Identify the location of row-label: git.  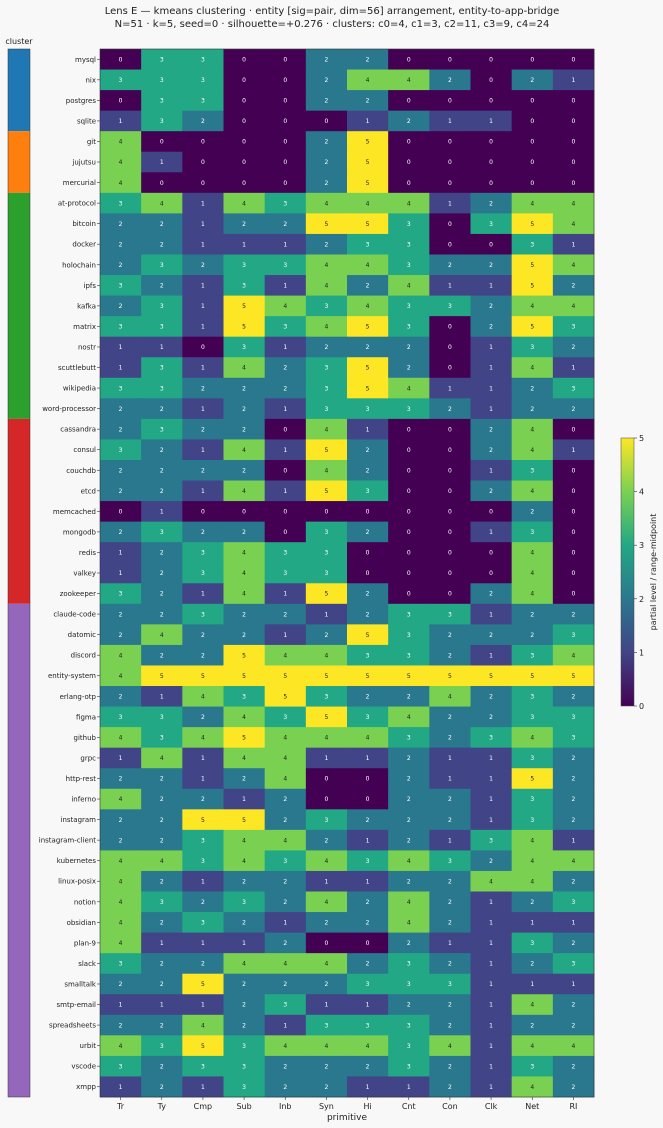
(91, 142).